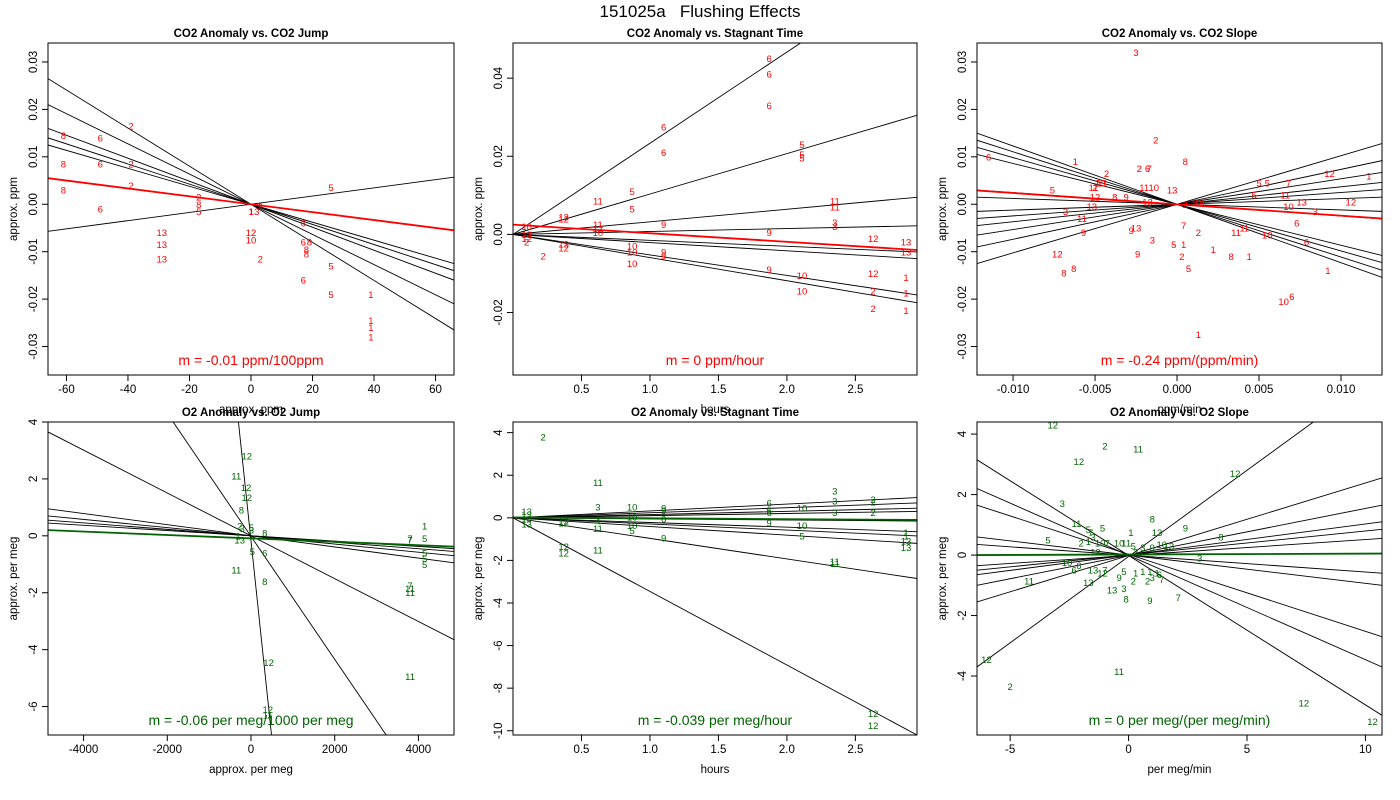  Describe the element at coordinates (1180, 360) in the screenshot. I see `slope-annotation: m = -0.24 ppm/(ppm/min)` at that location.